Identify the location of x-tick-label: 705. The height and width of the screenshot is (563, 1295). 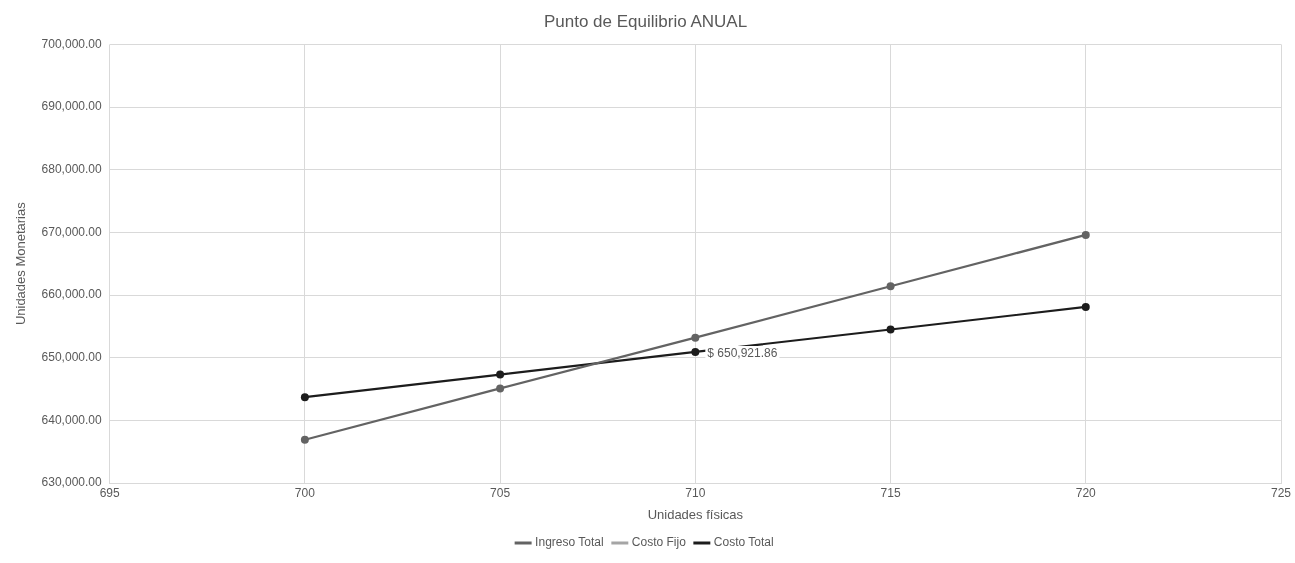
(500, 492).